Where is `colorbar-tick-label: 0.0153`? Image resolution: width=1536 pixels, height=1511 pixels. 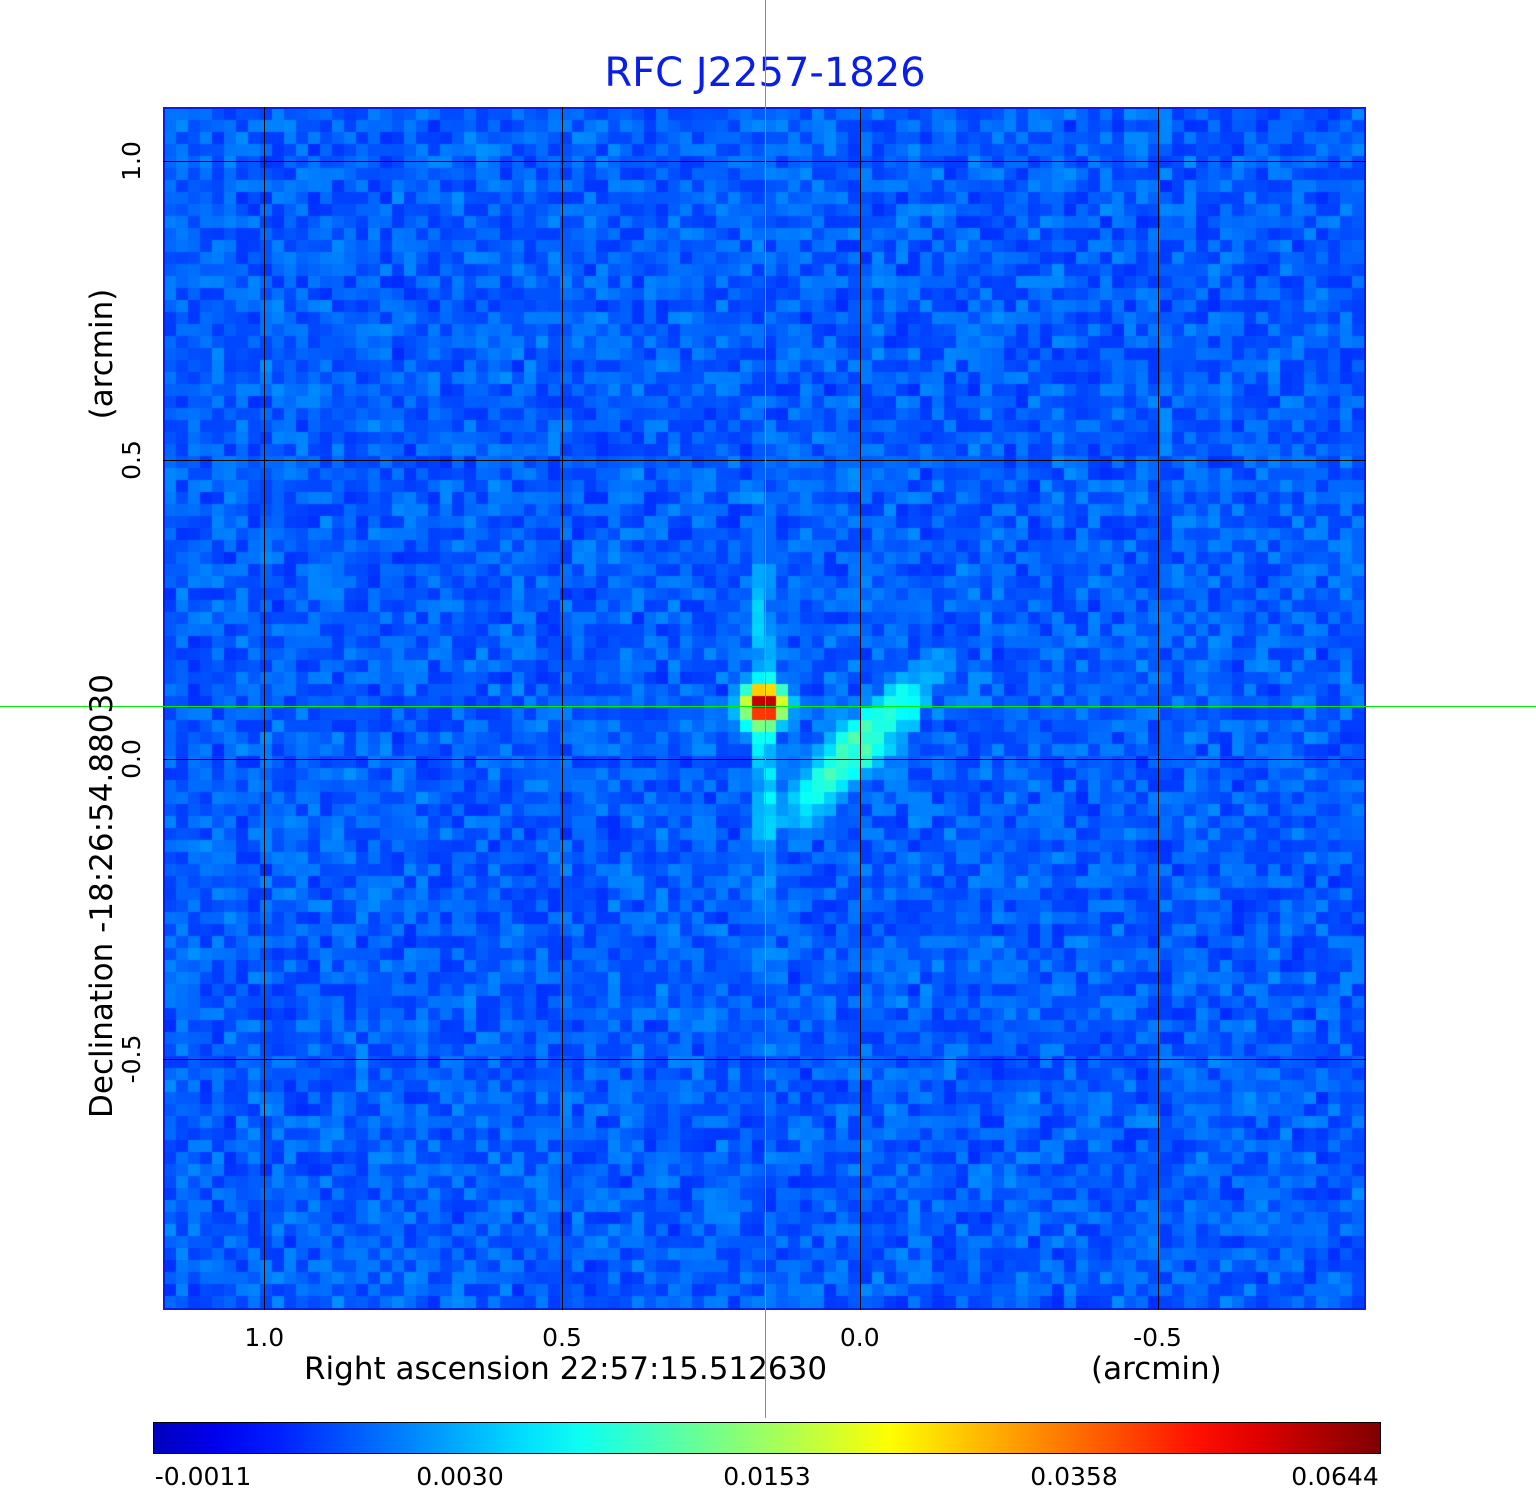 colorbar-tick-label: 0.0153 is located at coordinates (767, 1476).